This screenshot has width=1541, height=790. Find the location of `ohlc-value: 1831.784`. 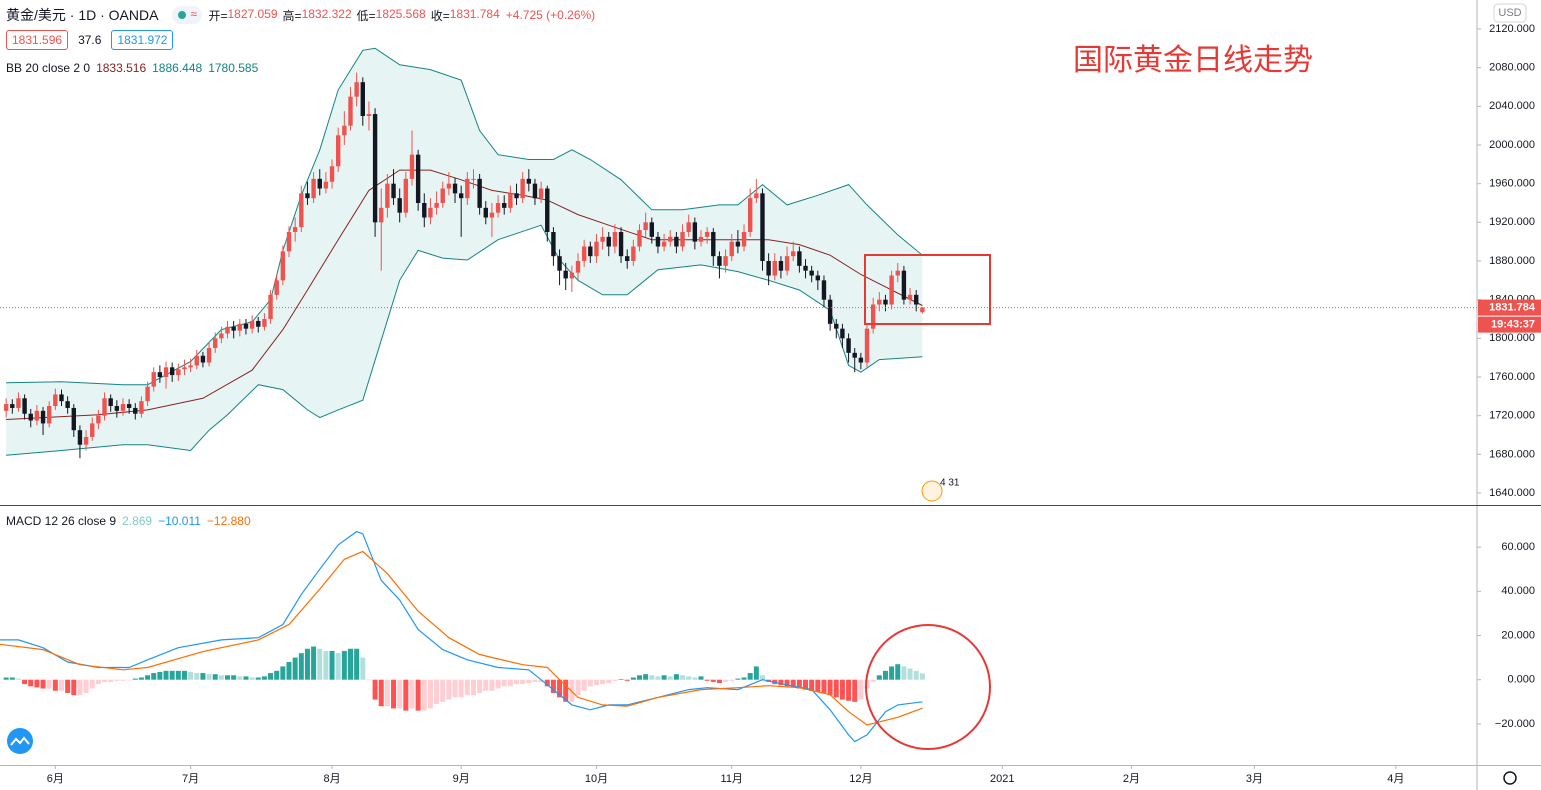

ohlc-value: 1831.784 is located at coordinates (474, 13).